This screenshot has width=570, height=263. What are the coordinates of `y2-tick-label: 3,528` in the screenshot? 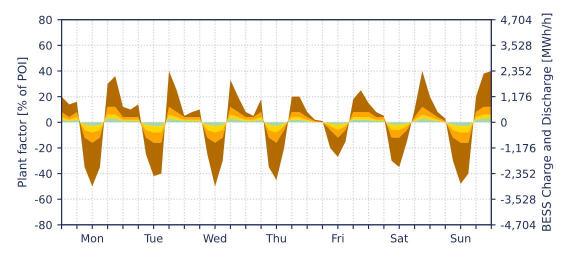 It's located at (516, 46).